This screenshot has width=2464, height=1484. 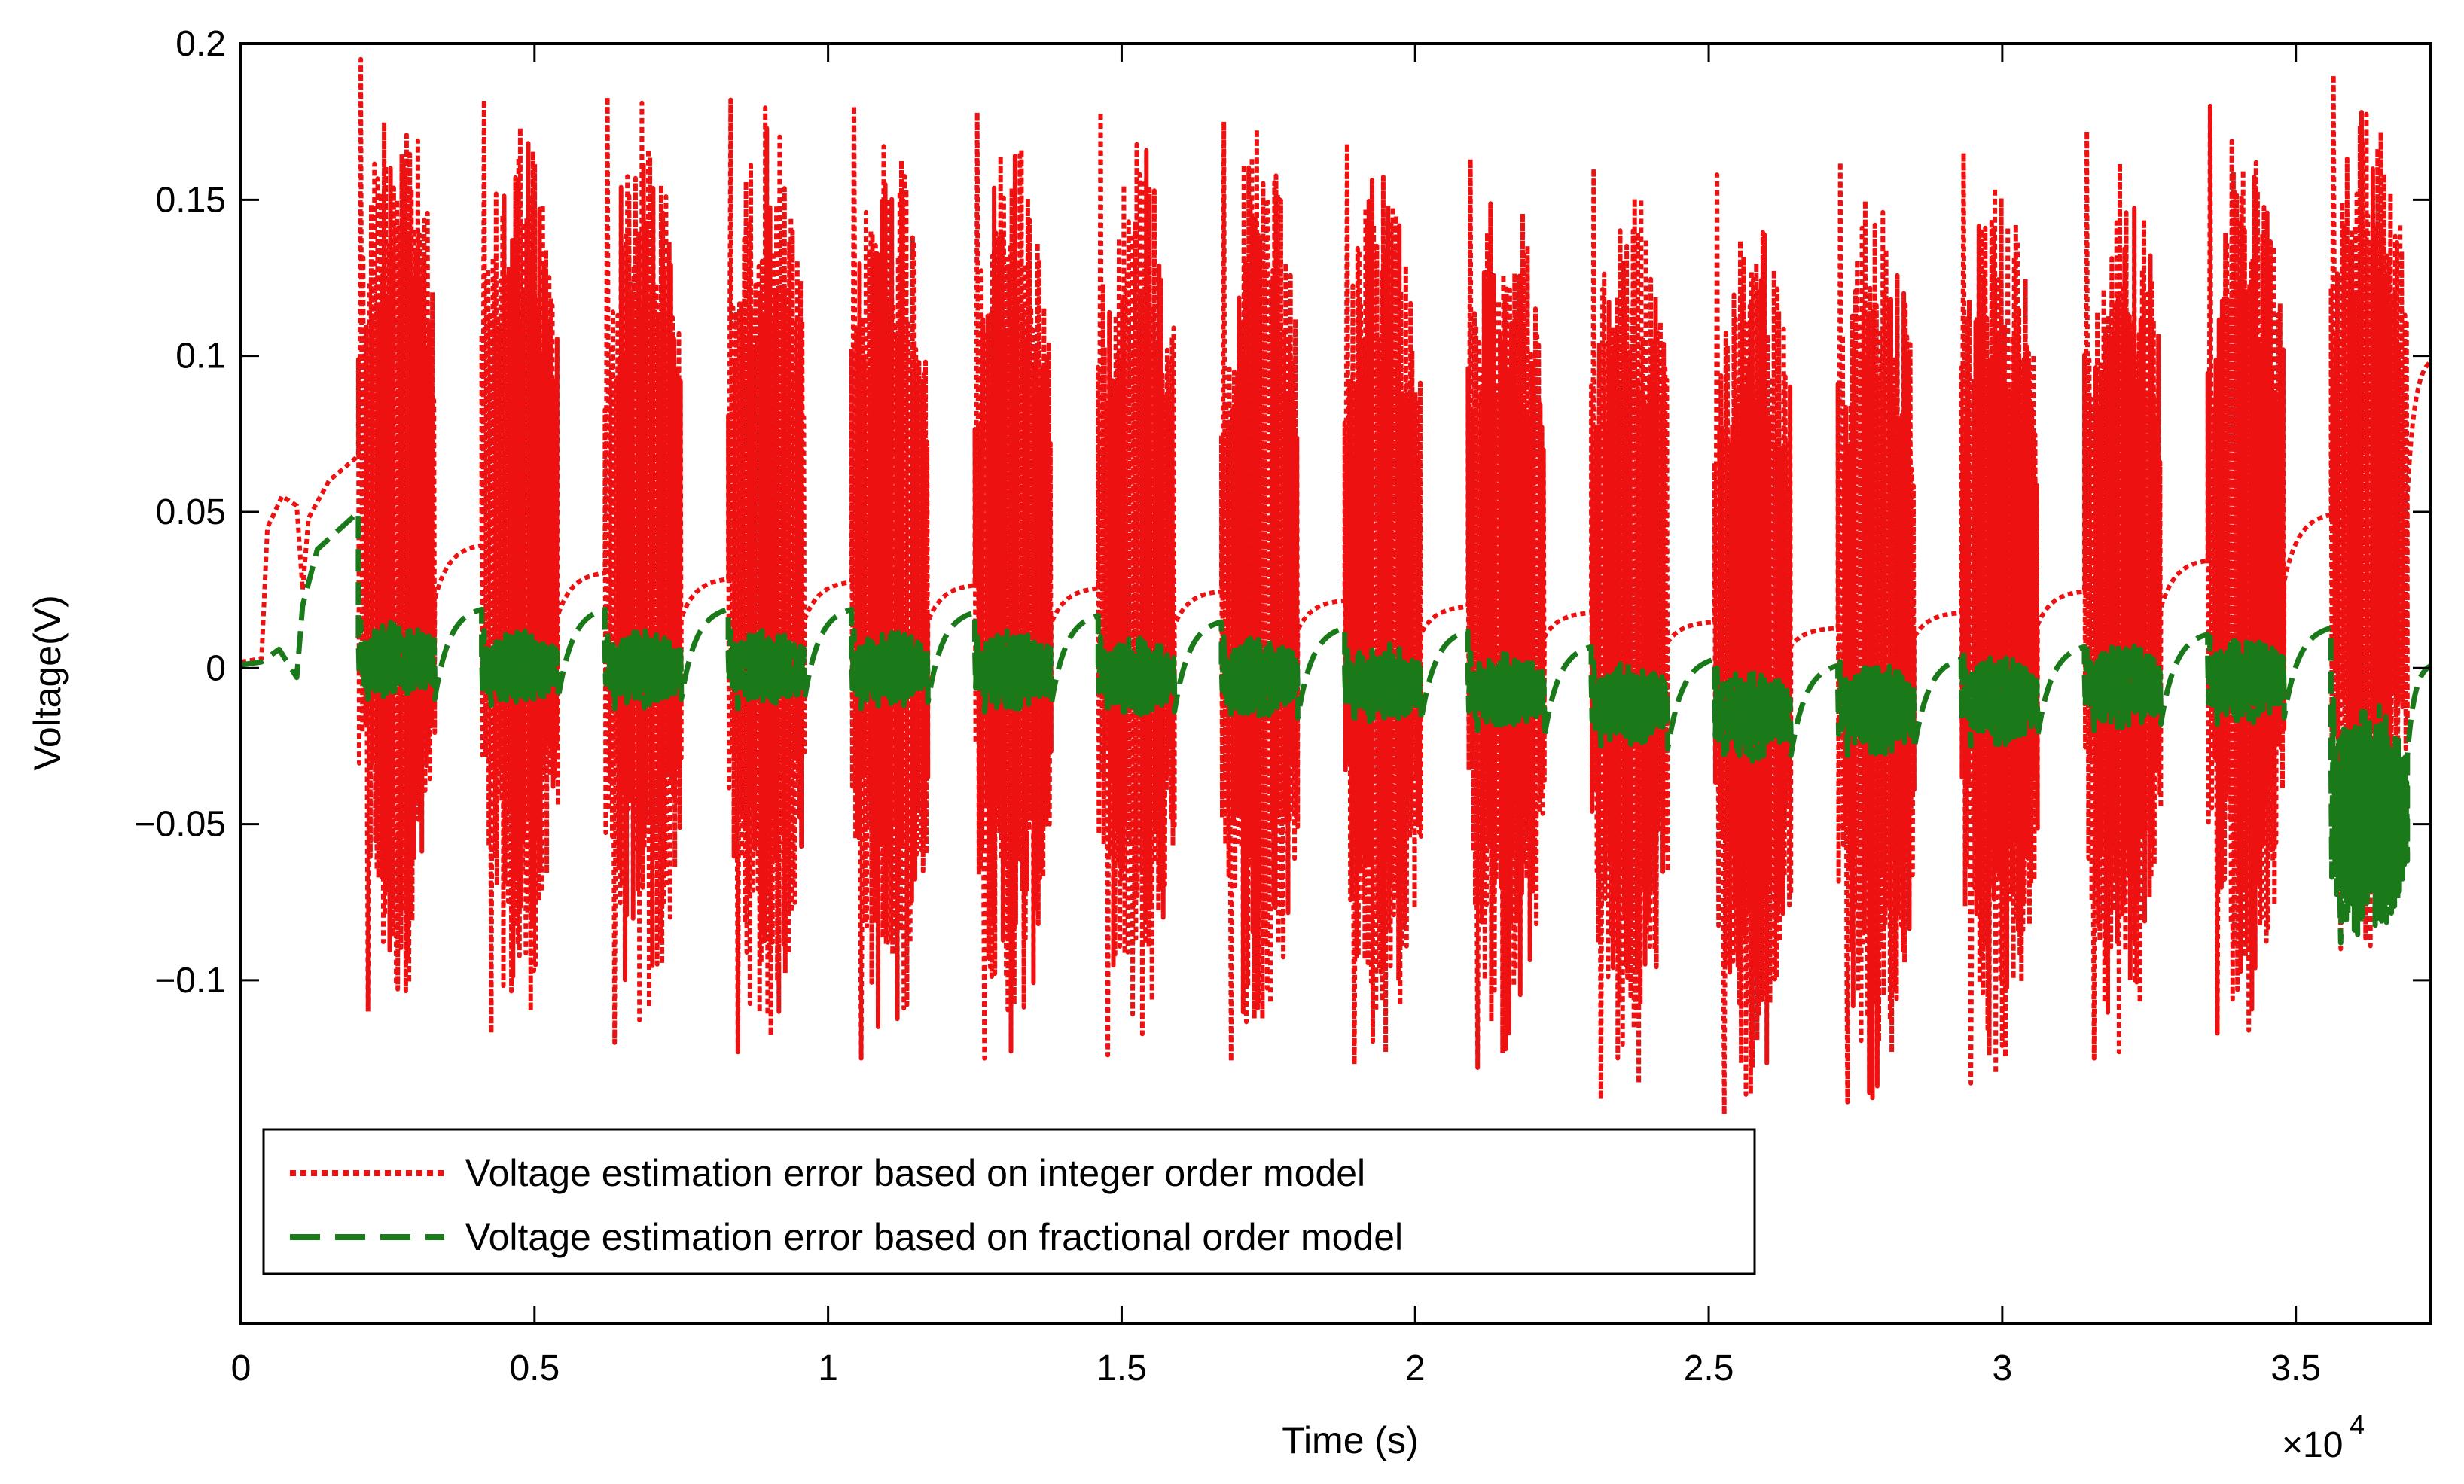 I want to click on x-tick-label: 3, so click(x=2003, y=1368).